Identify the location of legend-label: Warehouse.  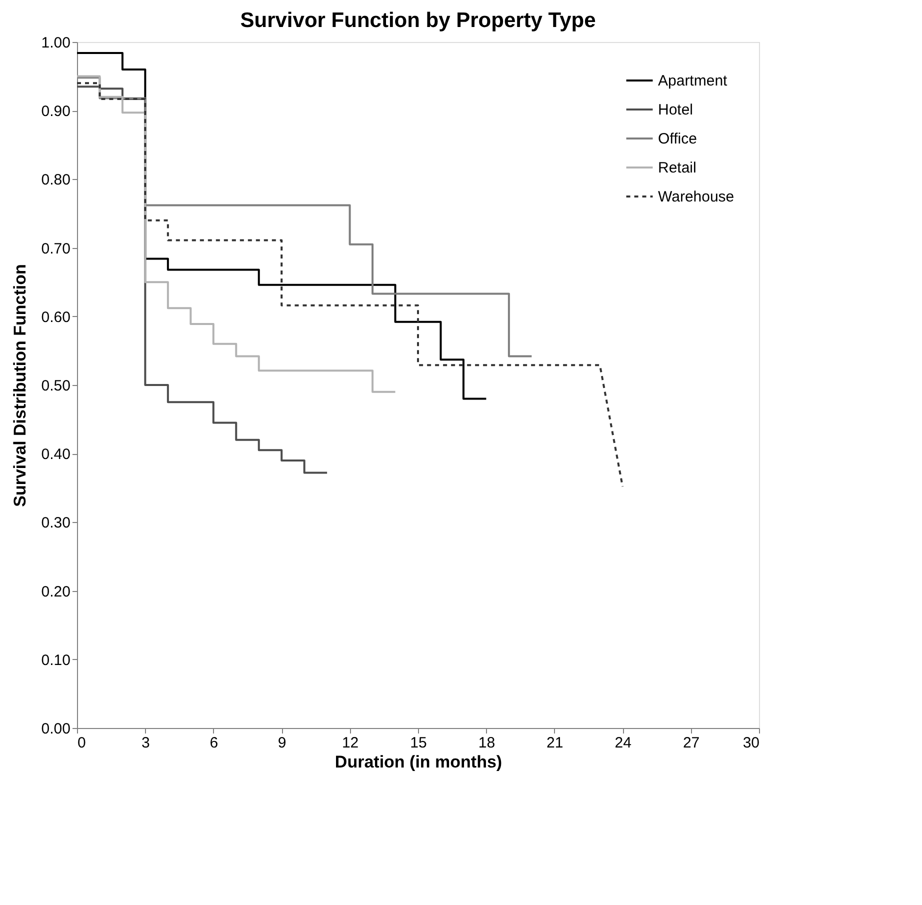
(696, 197).